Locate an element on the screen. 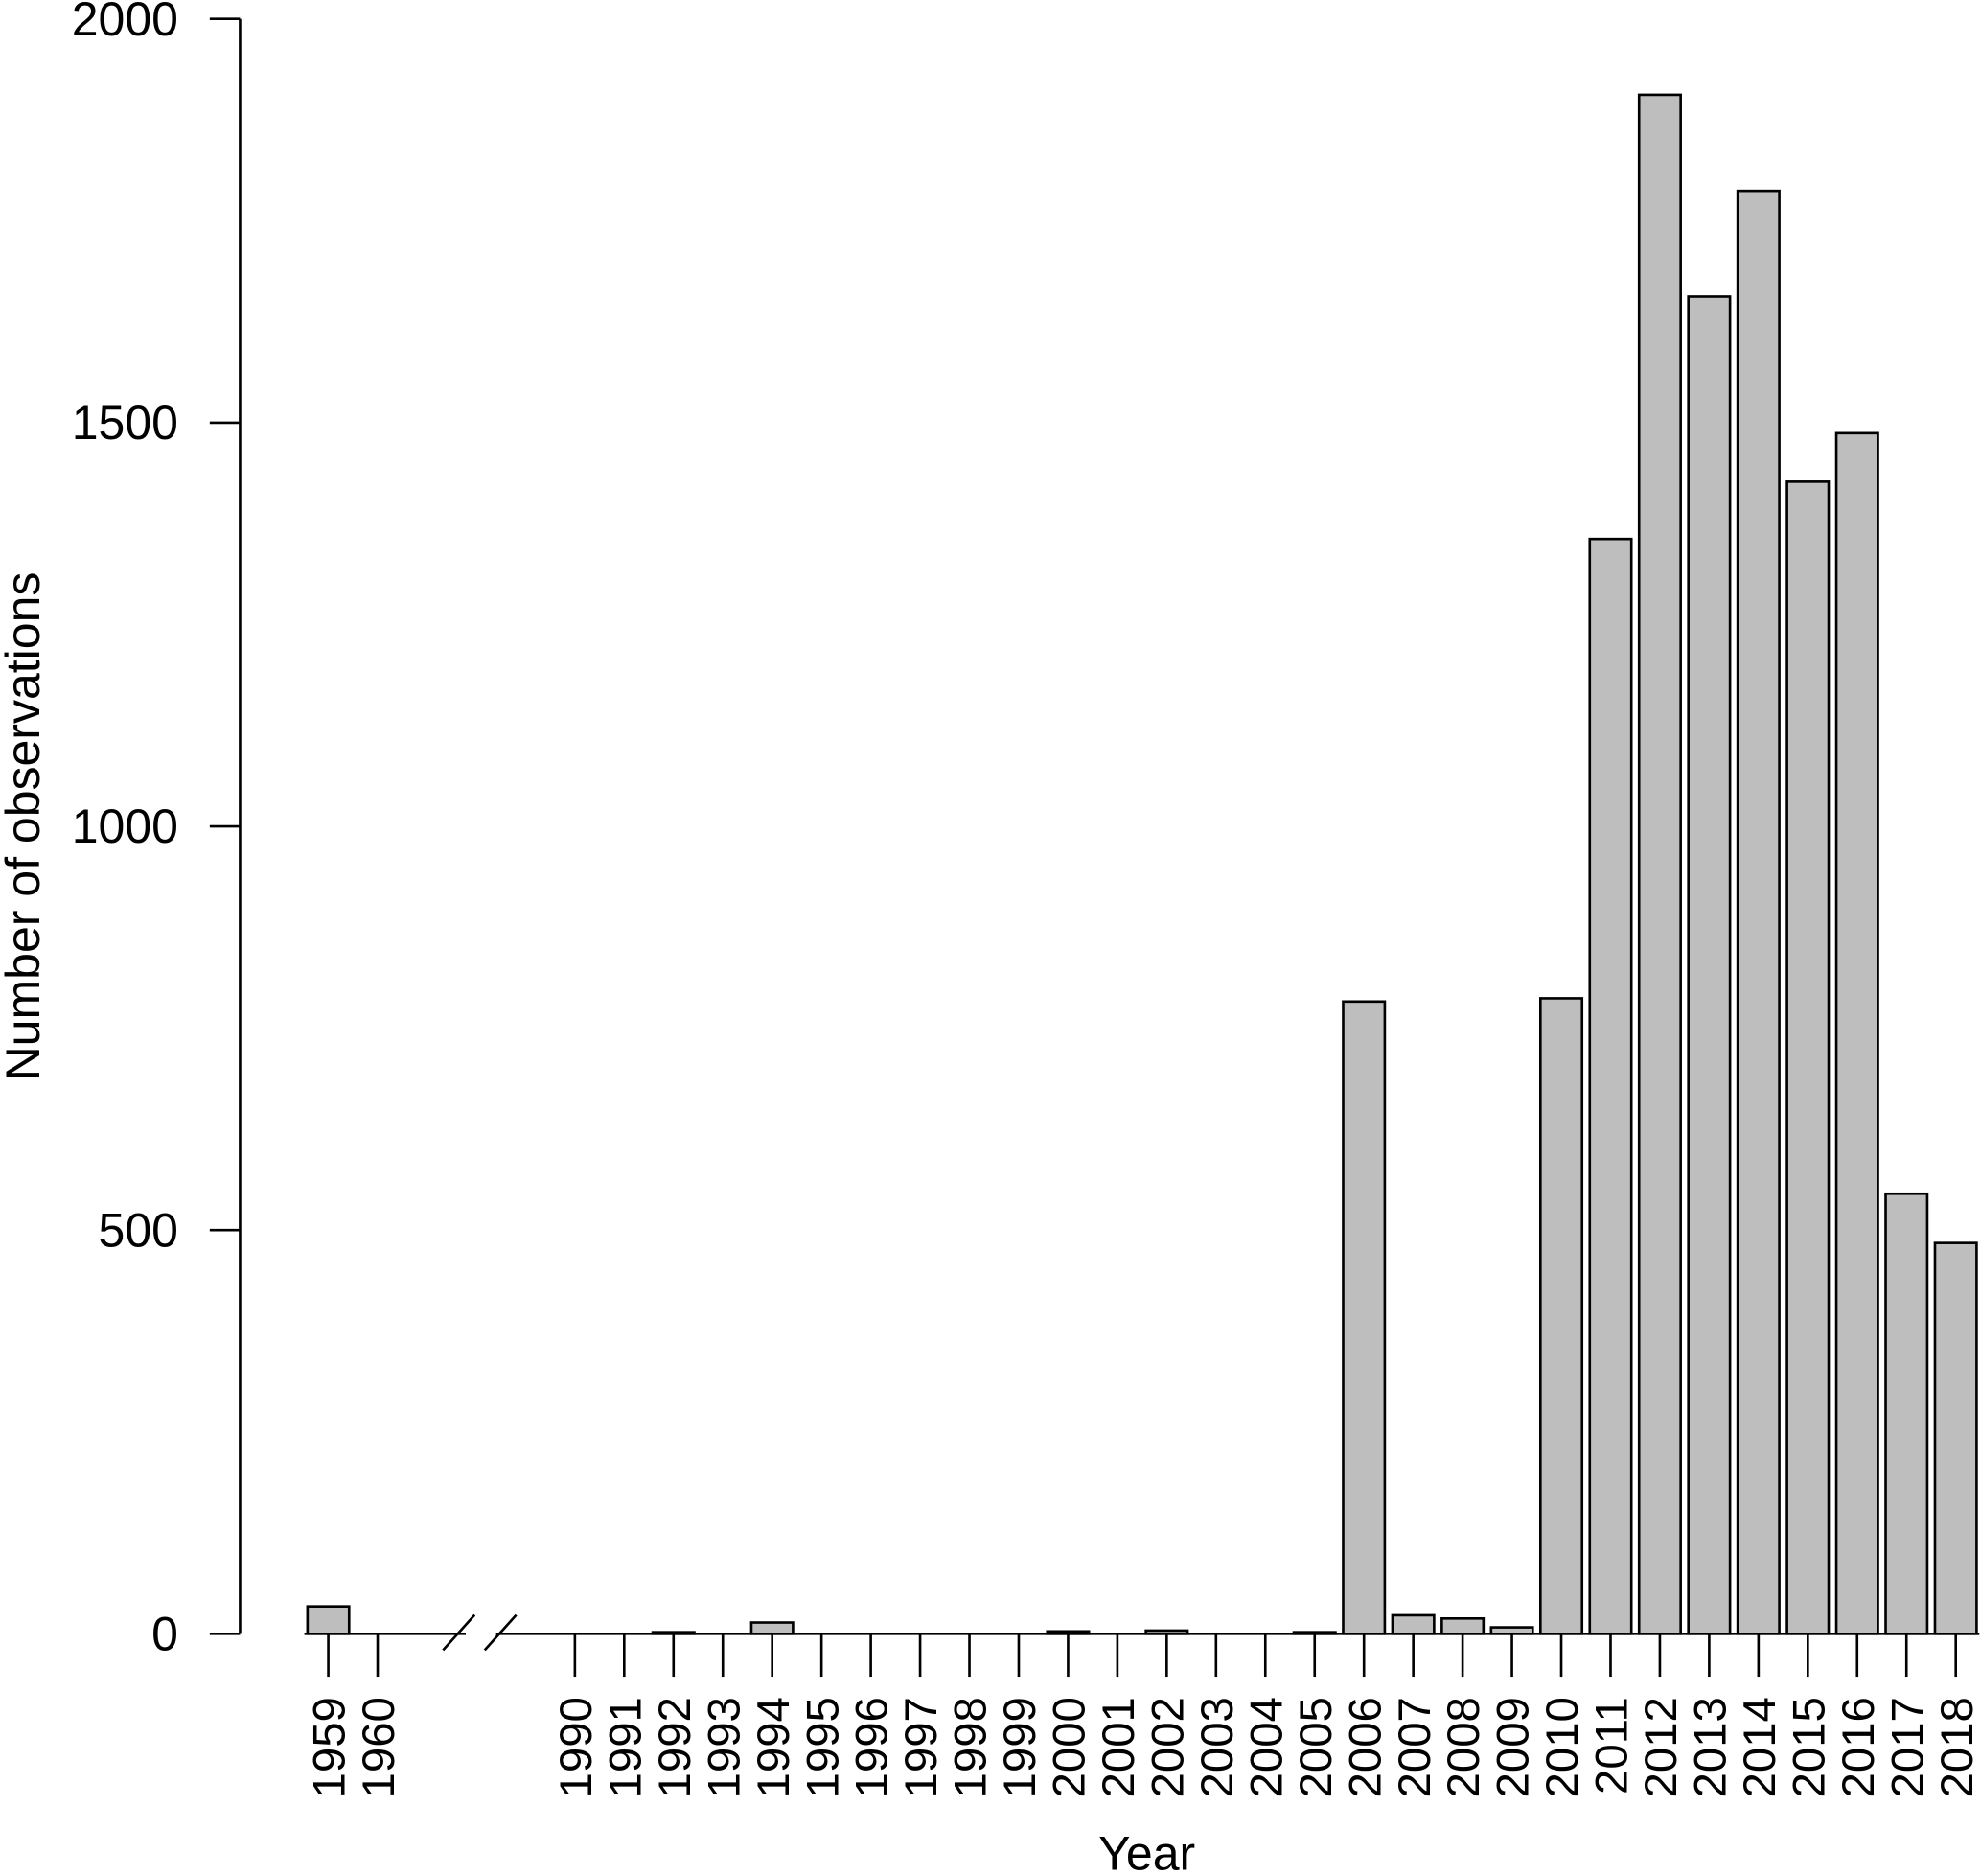 The width and height of the screenshot is (1981, 1876). y-tick-label: 500 is located at coordinates (138, 1230).